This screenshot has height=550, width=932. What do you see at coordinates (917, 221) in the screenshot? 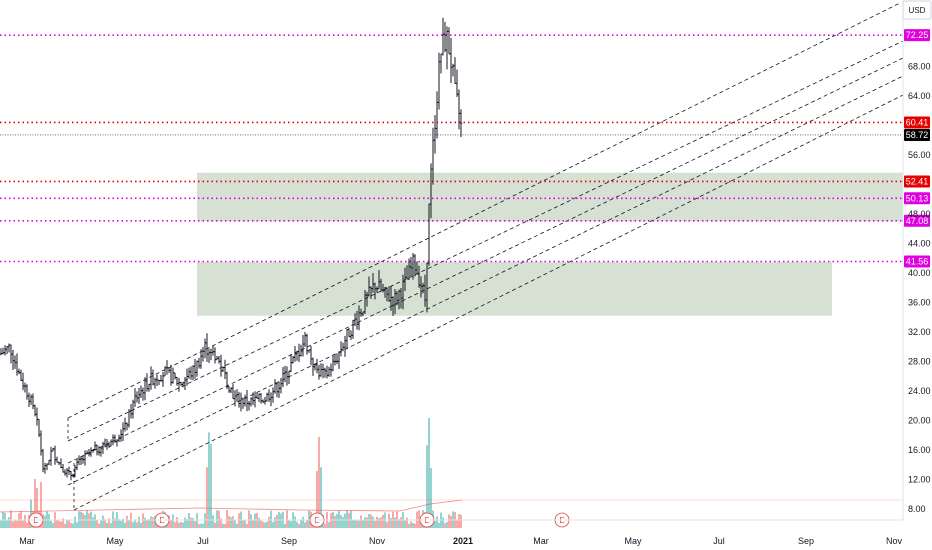
I see `level-tag-label: 47.08` at bounding box center [917, 221].